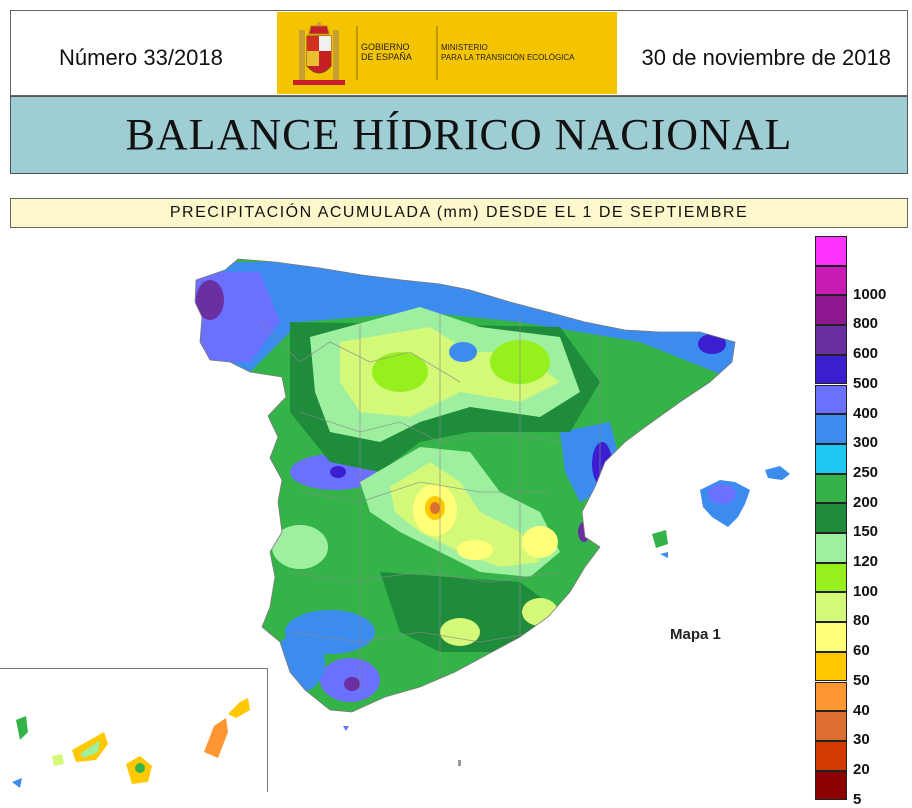 The height and width of the screenshot is (808, 912). I want to click on legend-label: 250, so click(866, 472).